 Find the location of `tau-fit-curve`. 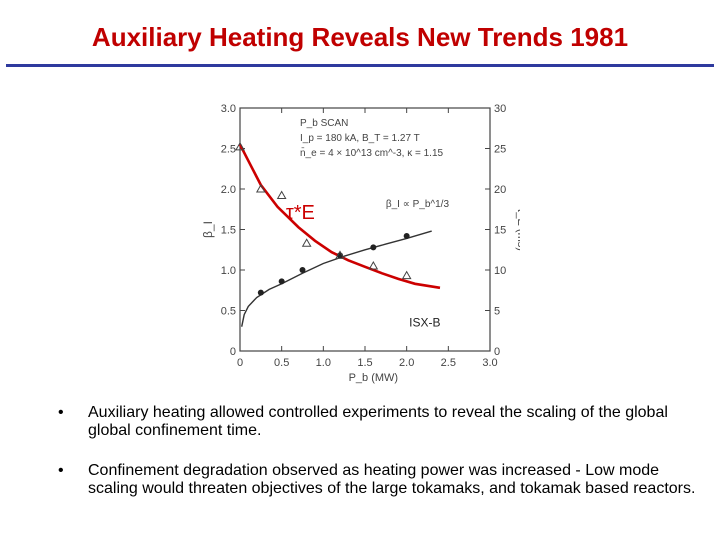

tau-fit-curve is located at coordinates (339, 216).